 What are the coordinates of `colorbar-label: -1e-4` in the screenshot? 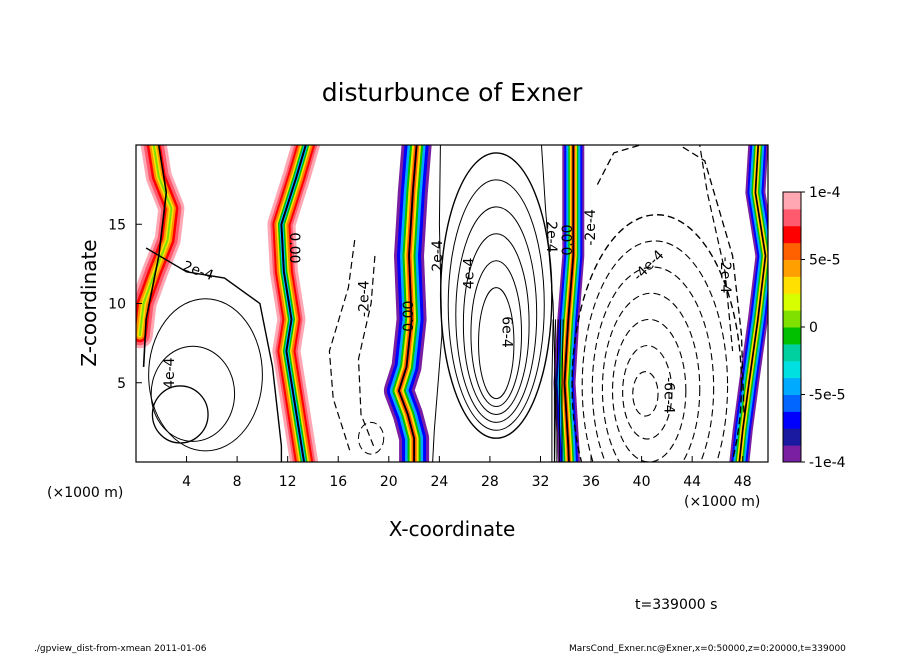 It's located at (827, 463).